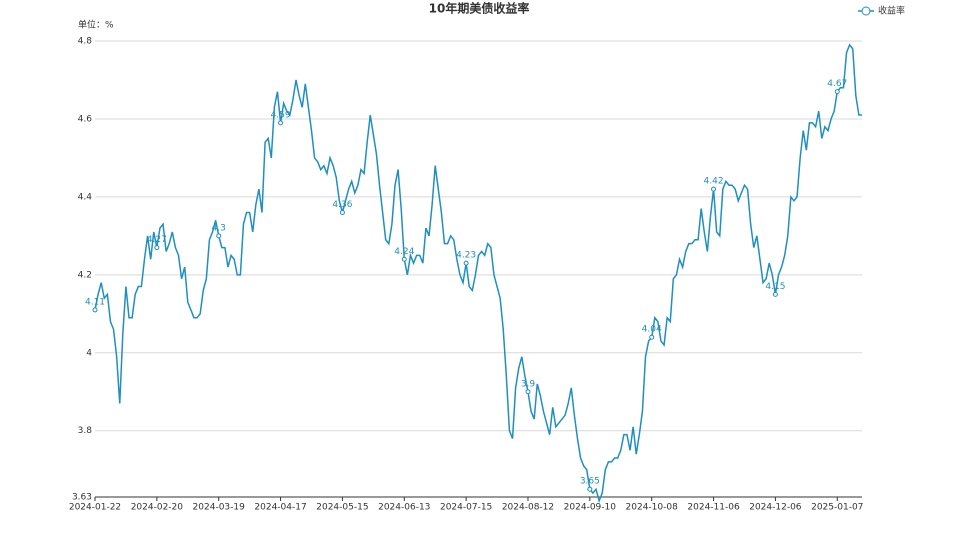  What do you see at coordinates (280, 508) in the screenshot?
I see `x-tick-label: 2024-04-17` at bounding box center [280, 508].